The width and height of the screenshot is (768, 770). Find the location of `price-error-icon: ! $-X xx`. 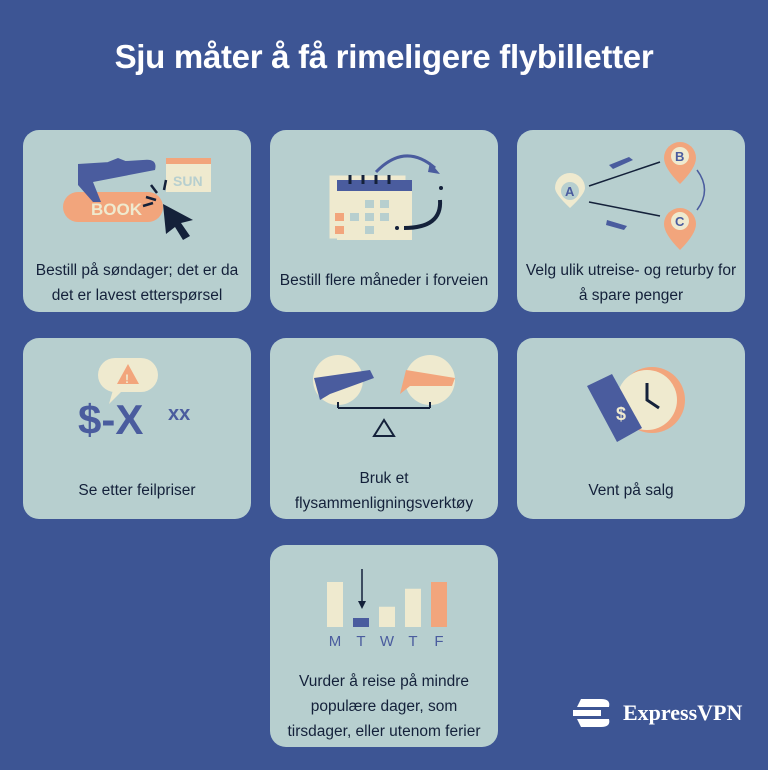

price-error-icon: ! $-X xx is located at coordinates (134, 400).